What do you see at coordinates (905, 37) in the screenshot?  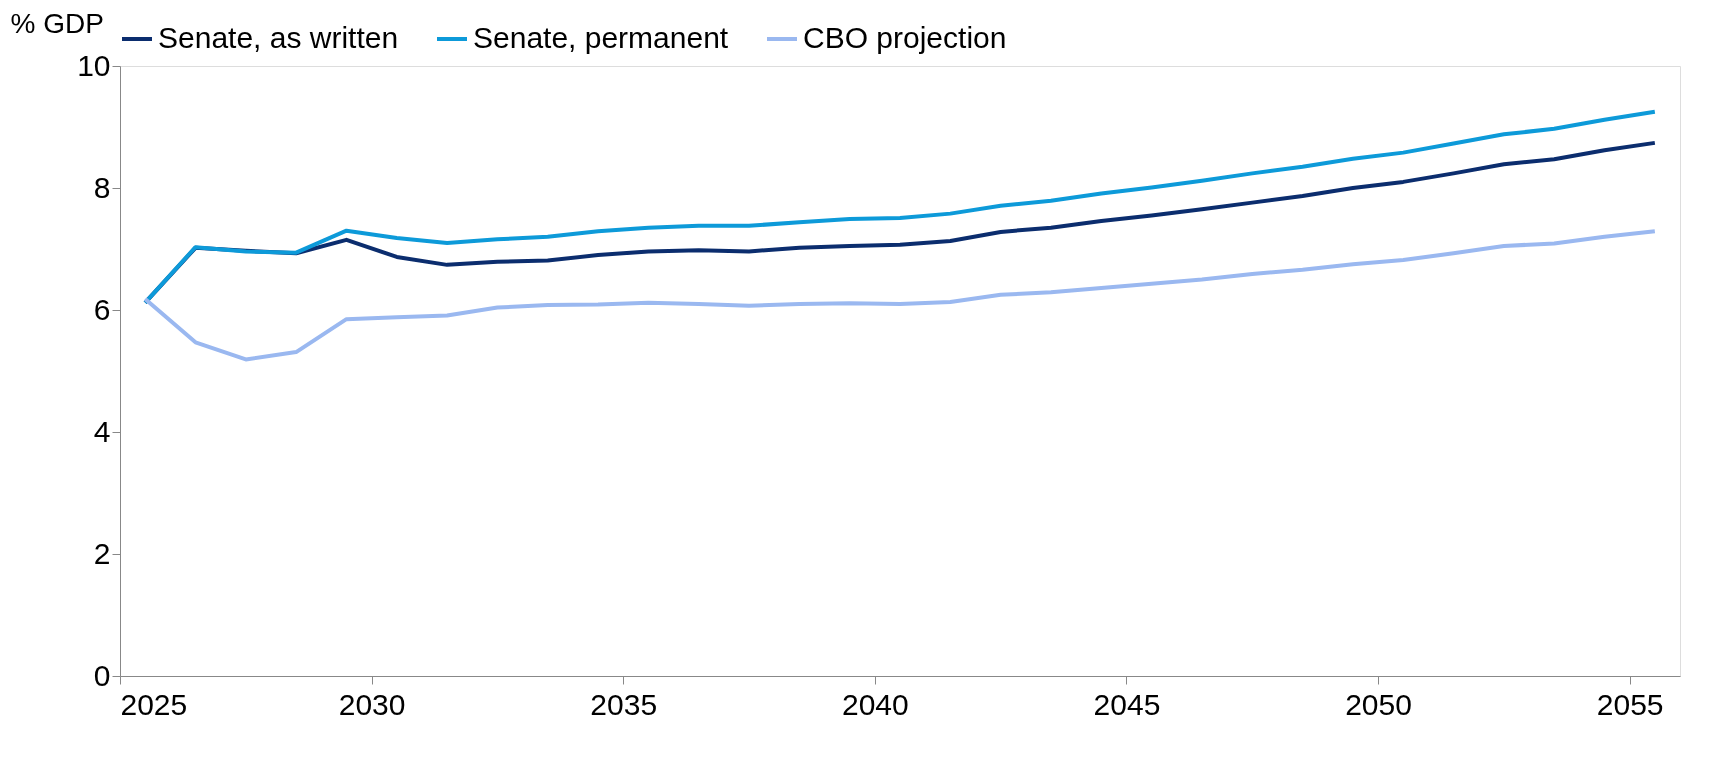 I see `legend-label: CBO projection` at bounding box center [905, 37].